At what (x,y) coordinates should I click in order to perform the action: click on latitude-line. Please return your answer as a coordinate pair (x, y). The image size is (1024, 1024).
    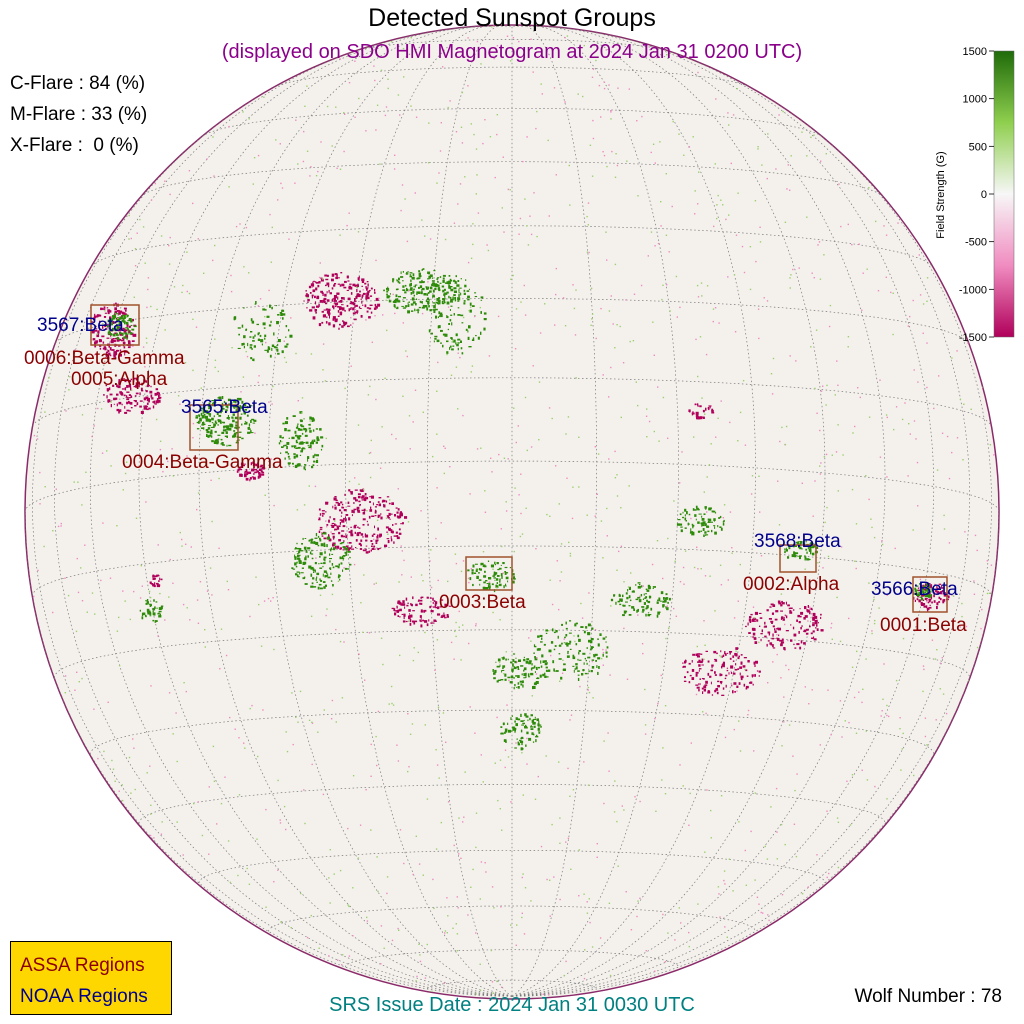
    Looking at the image, I should click on (512, 321).